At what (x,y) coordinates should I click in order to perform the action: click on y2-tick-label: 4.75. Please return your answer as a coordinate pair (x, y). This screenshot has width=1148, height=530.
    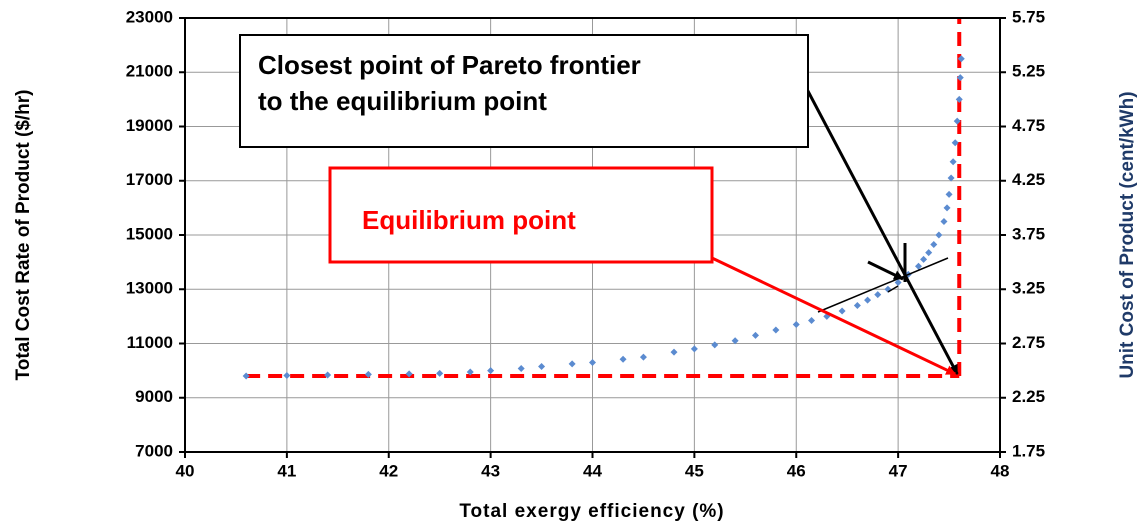
    Looking at the image, I should click on (1028, 125).